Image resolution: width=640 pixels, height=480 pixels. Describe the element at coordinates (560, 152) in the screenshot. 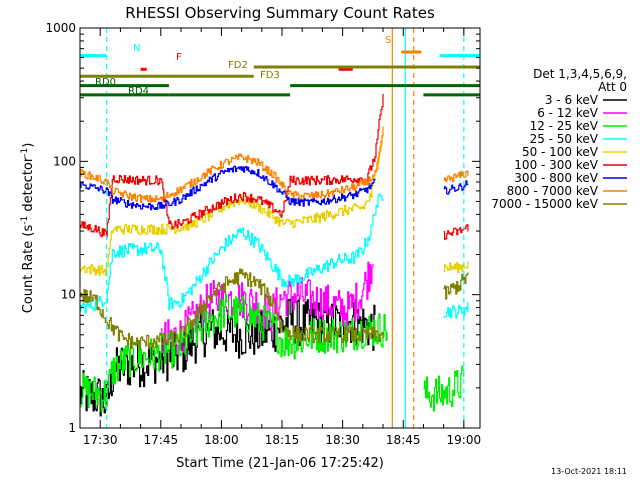

I see `legend-label-4: 50 - 100 keV` at that location.